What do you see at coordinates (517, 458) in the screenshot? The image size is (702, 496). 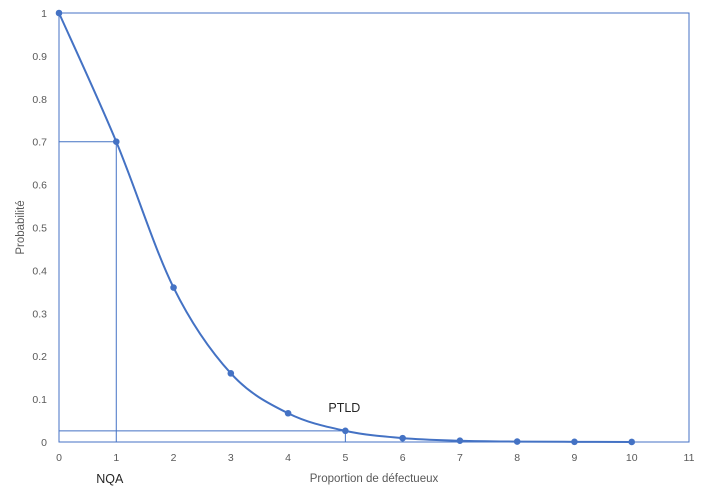 I see `x-tick-label: 8` at bounding box center [517, 458].